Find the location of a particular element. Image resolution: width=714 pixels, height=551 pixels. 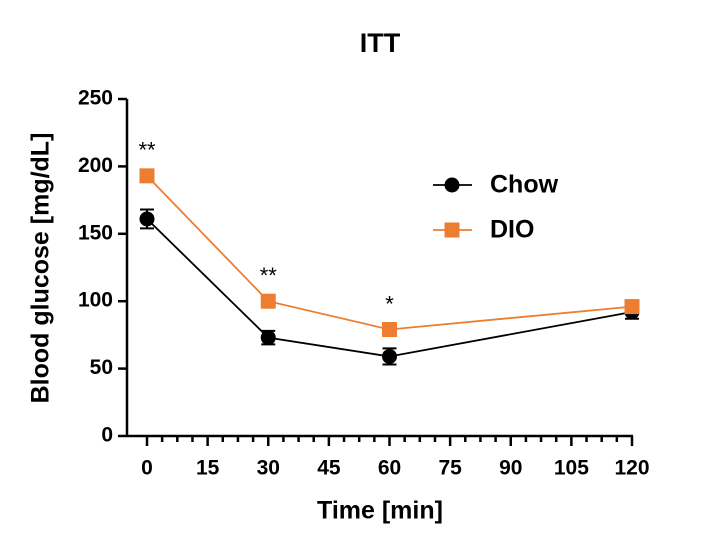

x-tick-label: 75 is located at coordinates (450, 468).